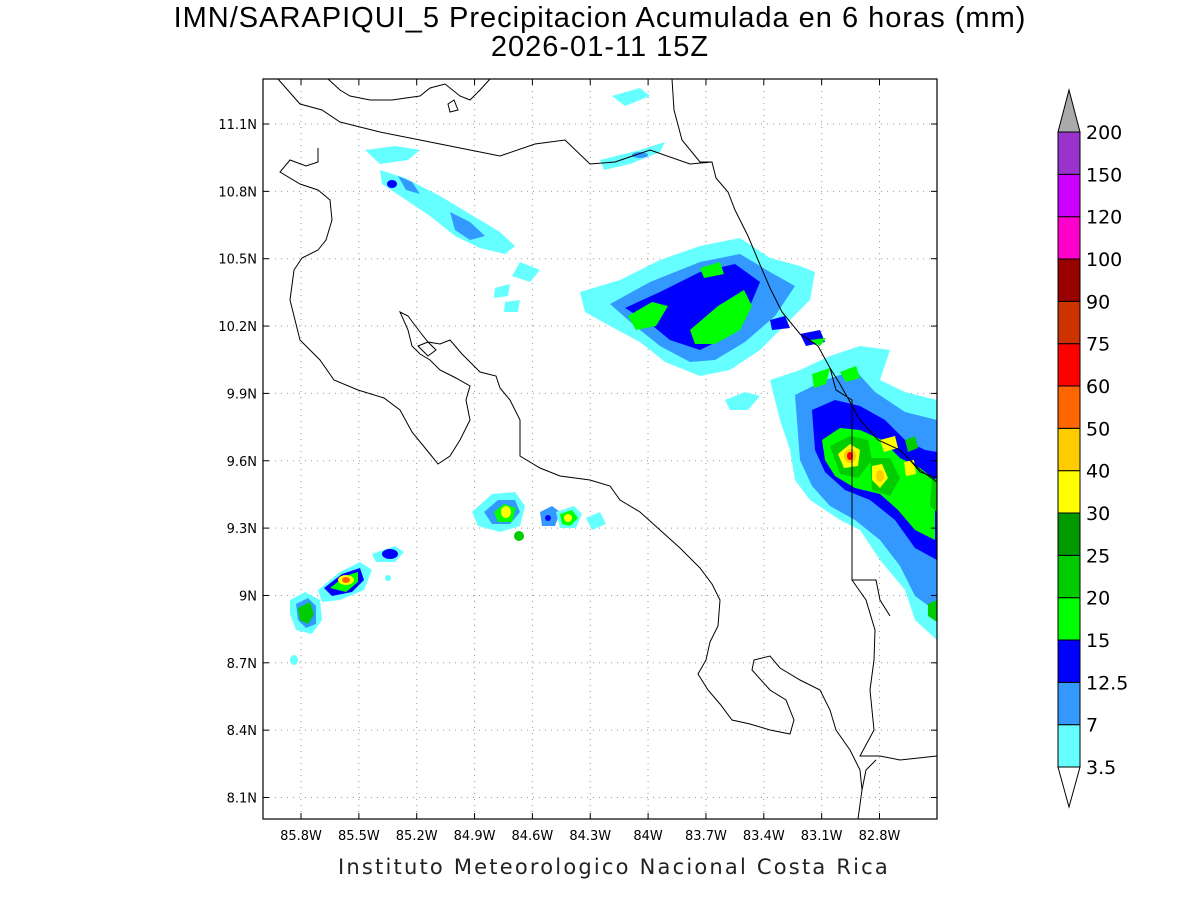 The image size is (1200, 900). What do you see at coordinates (1098, 472) in the screenshot?
I see `legend-label: 40` at bounding box center [1098, 472].